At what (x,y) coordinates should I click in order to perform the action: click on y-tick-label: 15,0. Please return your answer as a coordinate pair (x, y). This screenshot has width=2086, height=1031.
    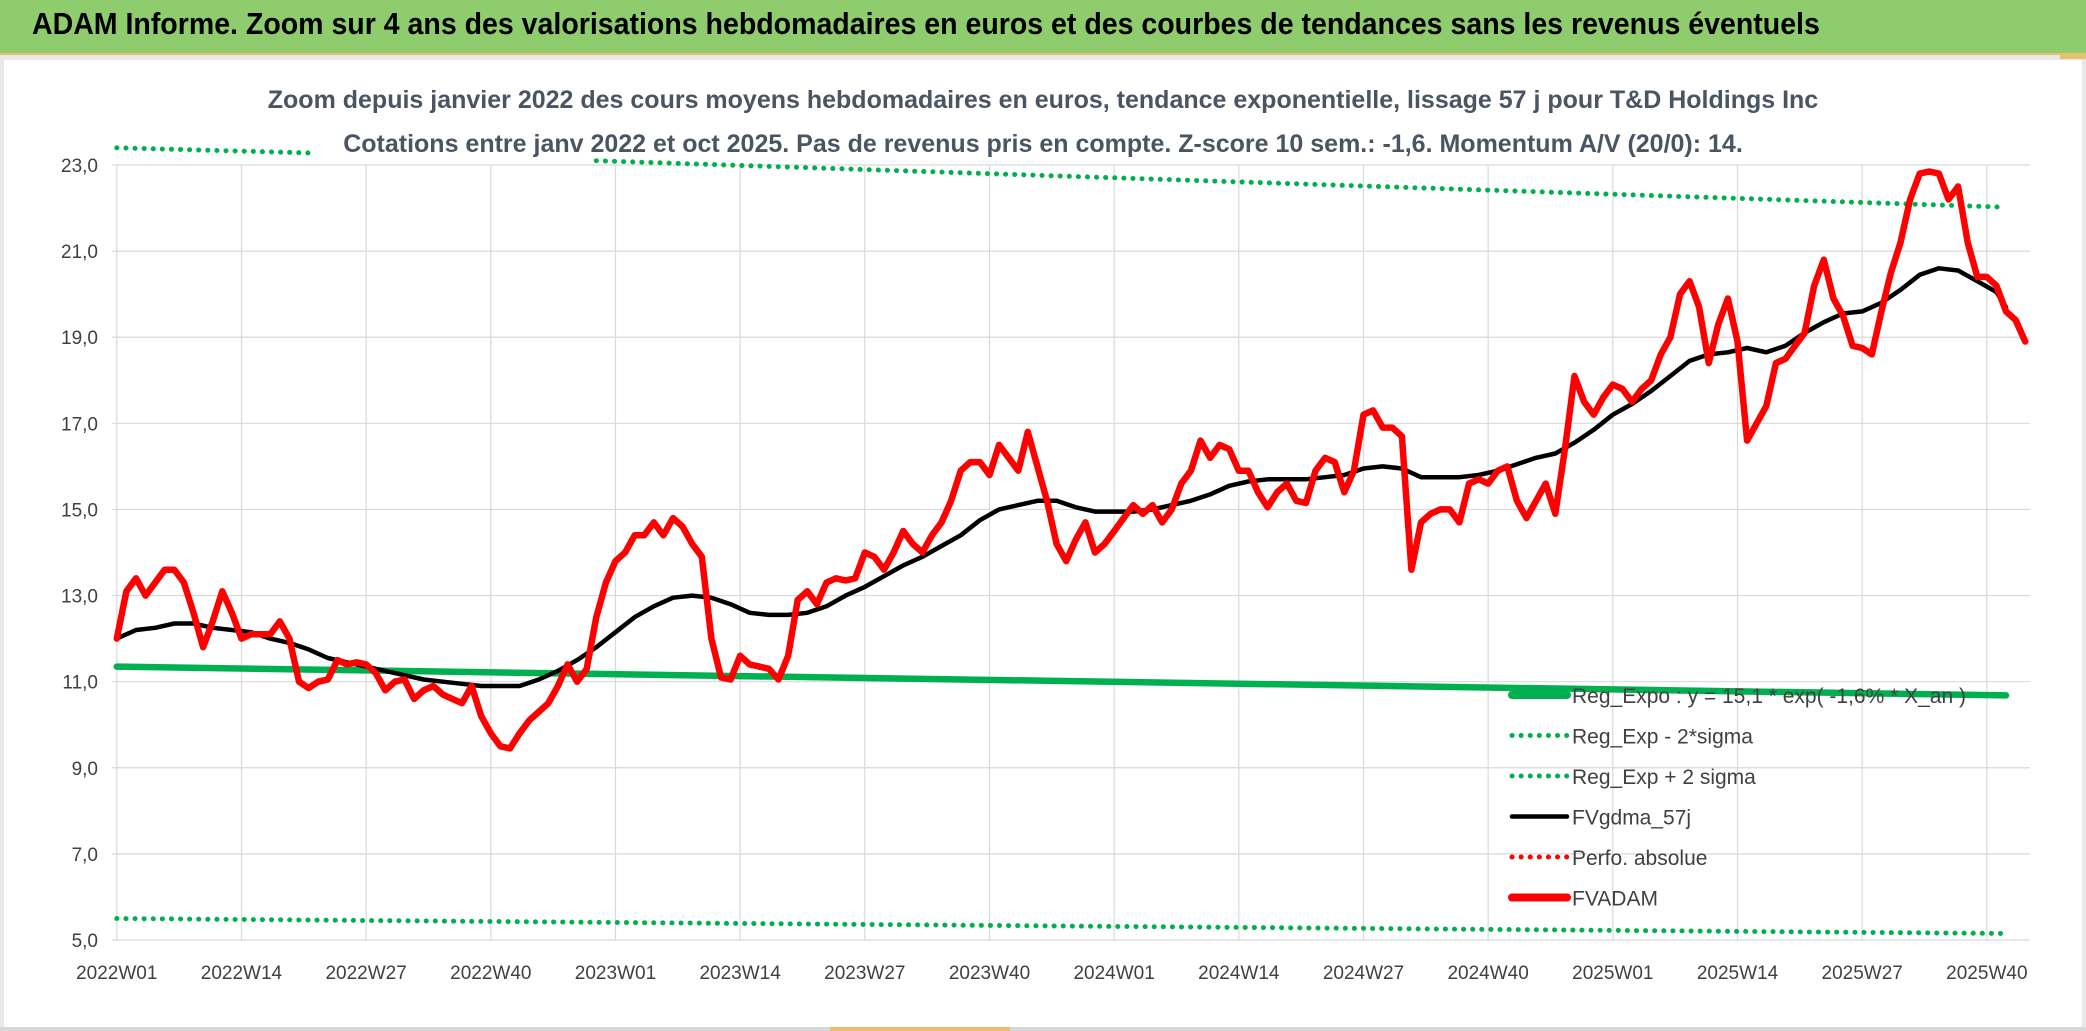
    Looking at the image, I should click on (79, 510).